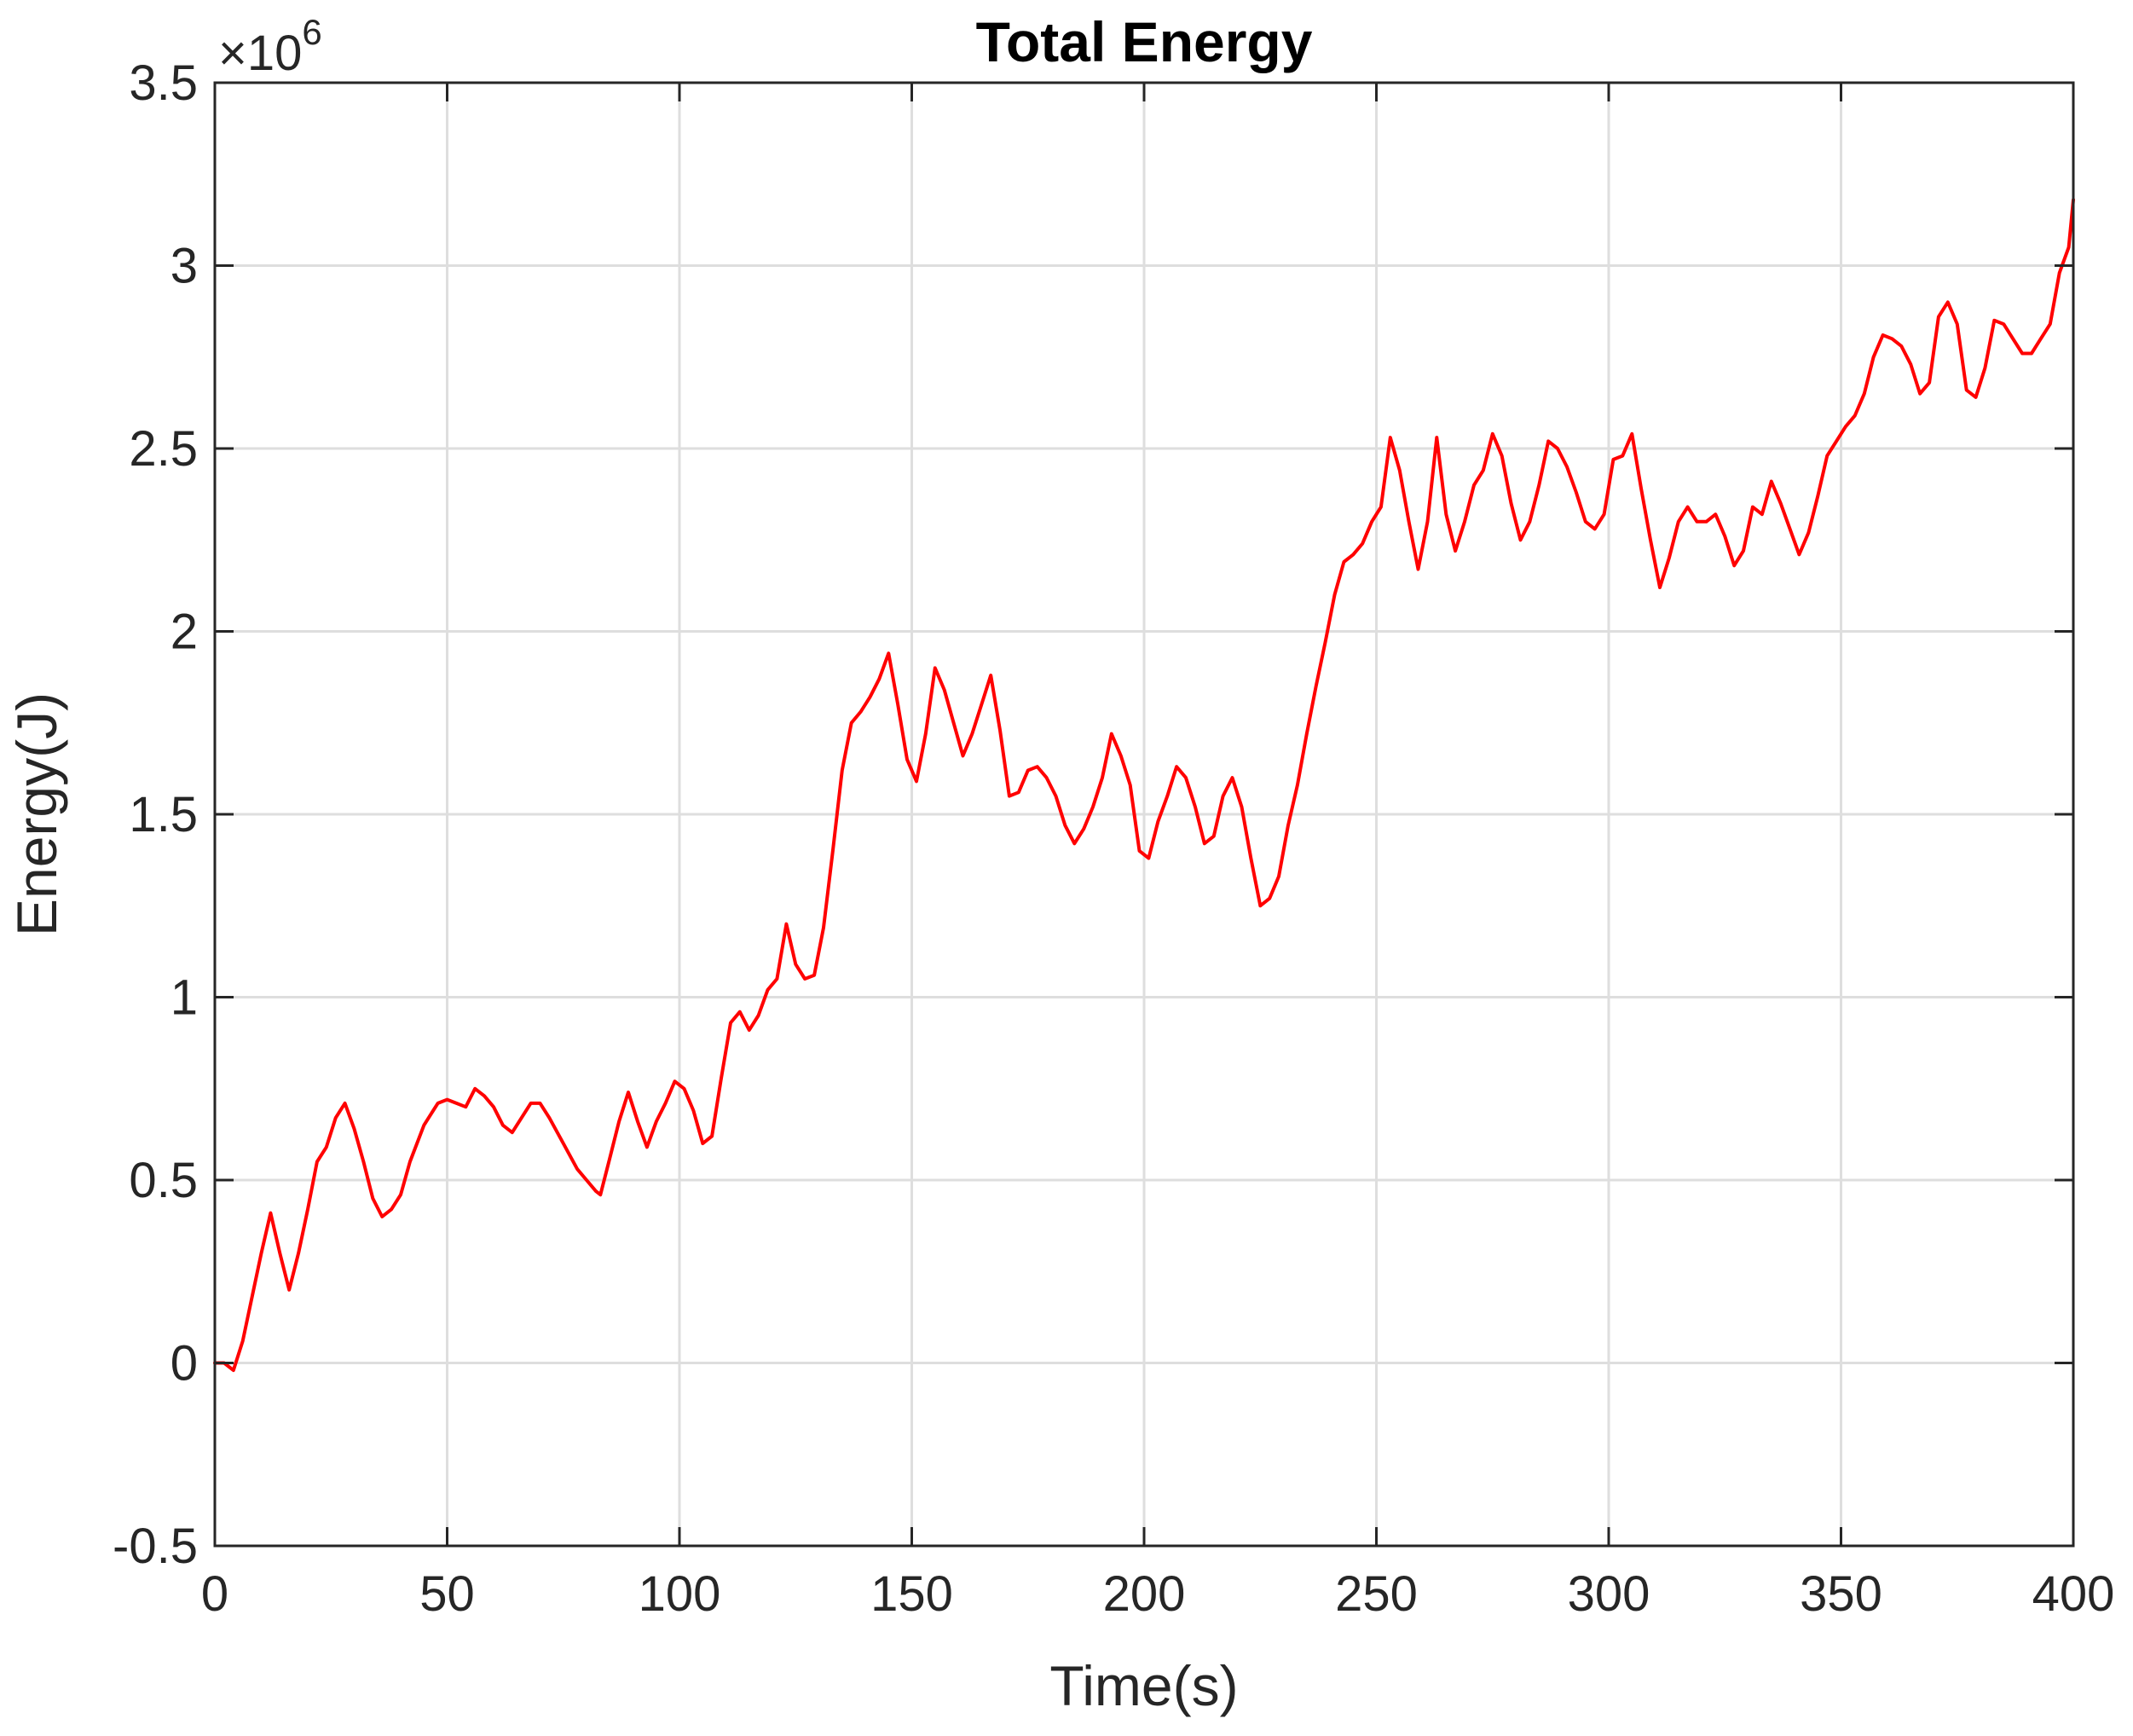 The height and width of the screenshot is (1736, 2133). I want to click on y-tick-label: -0.5, so click(156, 1546).